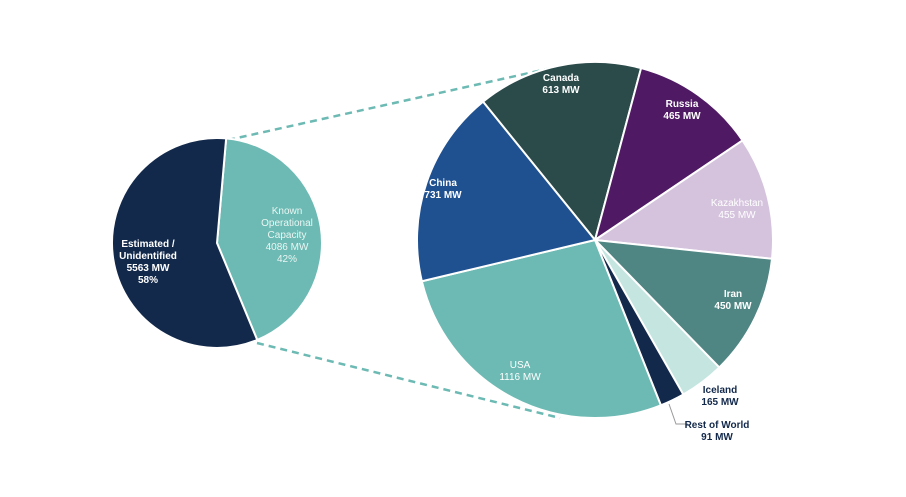 The width and height of the screenshot is (906, 497). Describe the element at coordinates (392, 103) in the screenshot. I see `connector-line-top` at that location.